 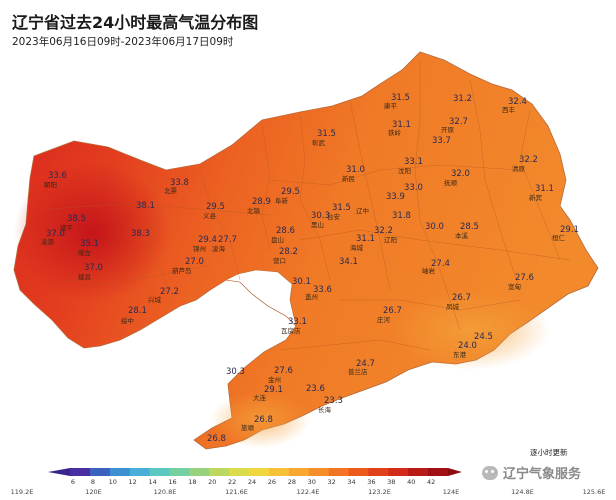 I want to click on city-label: 建平, so click(x=67, y=227).